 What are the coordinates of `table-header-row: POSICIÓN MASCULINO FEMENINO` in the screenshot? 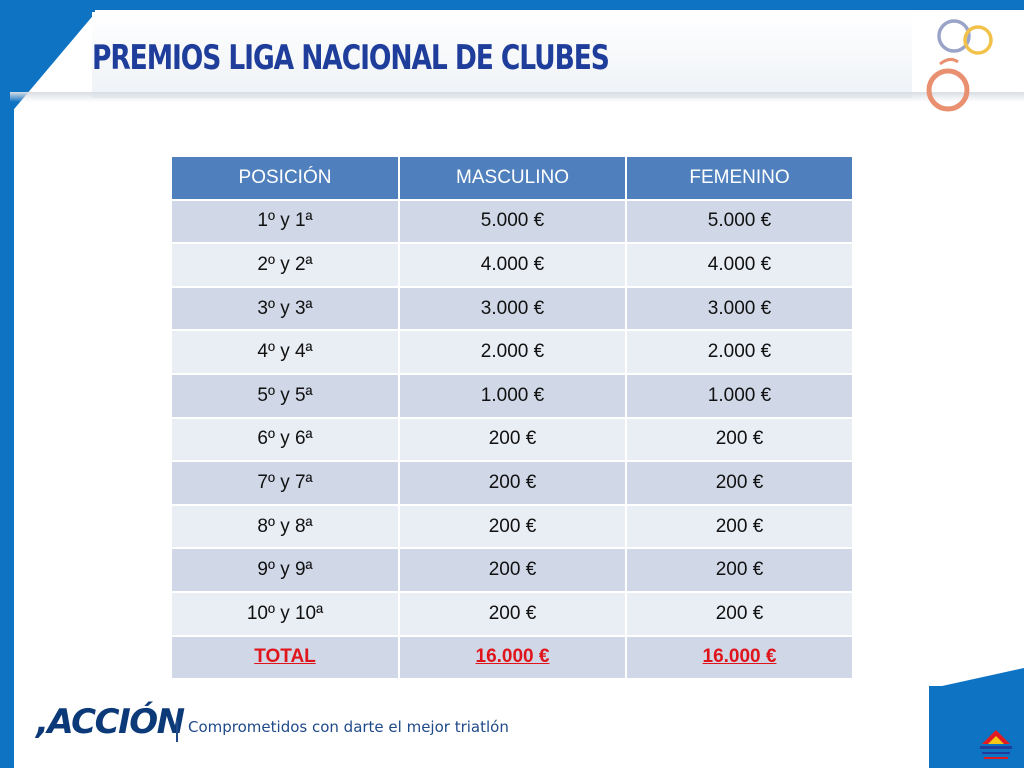 It's located at (512, 178).